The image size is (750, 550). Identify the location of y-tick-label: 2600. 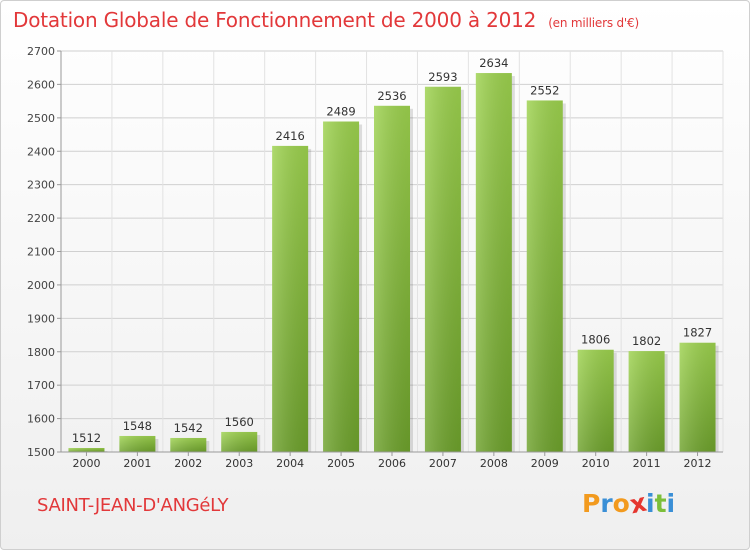
(41, 84).